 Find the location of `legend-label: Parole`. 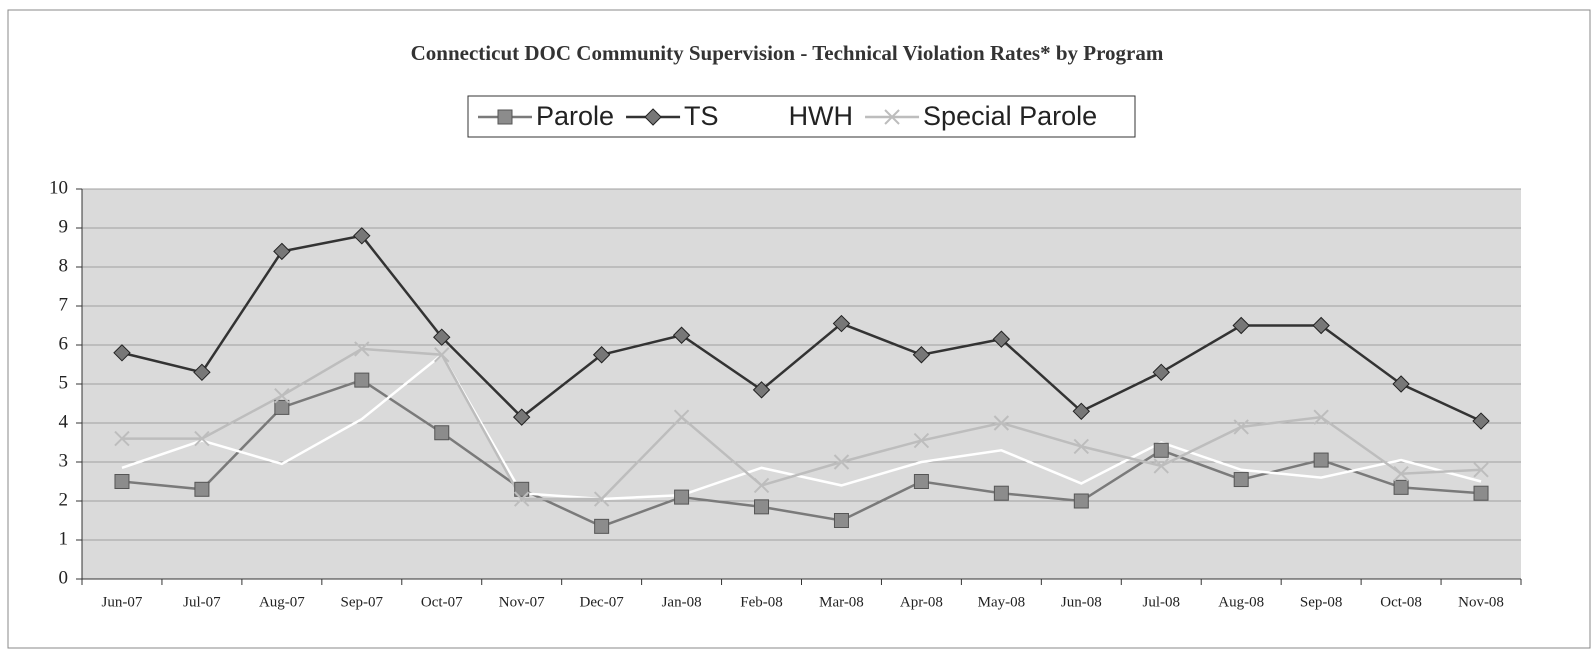

legend-label: Parole is located at coordinates (575, 116).